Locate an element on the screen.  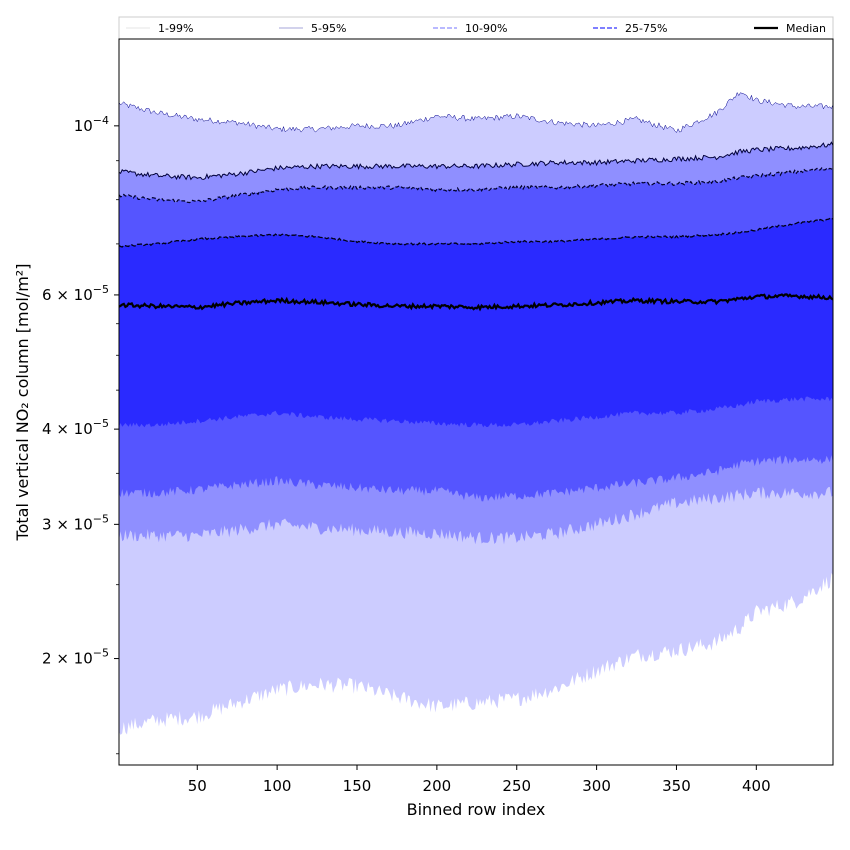
legend: 1-99% 5-95% 10-90% 25-75% Median is located at coordinates (476, 28).